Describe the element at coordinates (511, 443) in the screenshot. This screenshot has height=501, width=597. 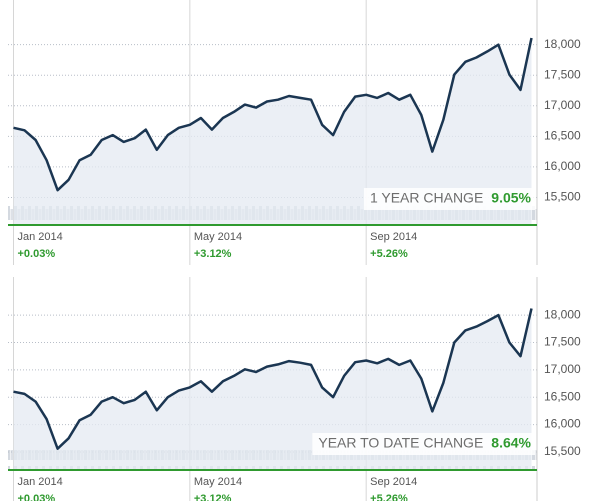
I see `change-value: 8.64%` at that location.